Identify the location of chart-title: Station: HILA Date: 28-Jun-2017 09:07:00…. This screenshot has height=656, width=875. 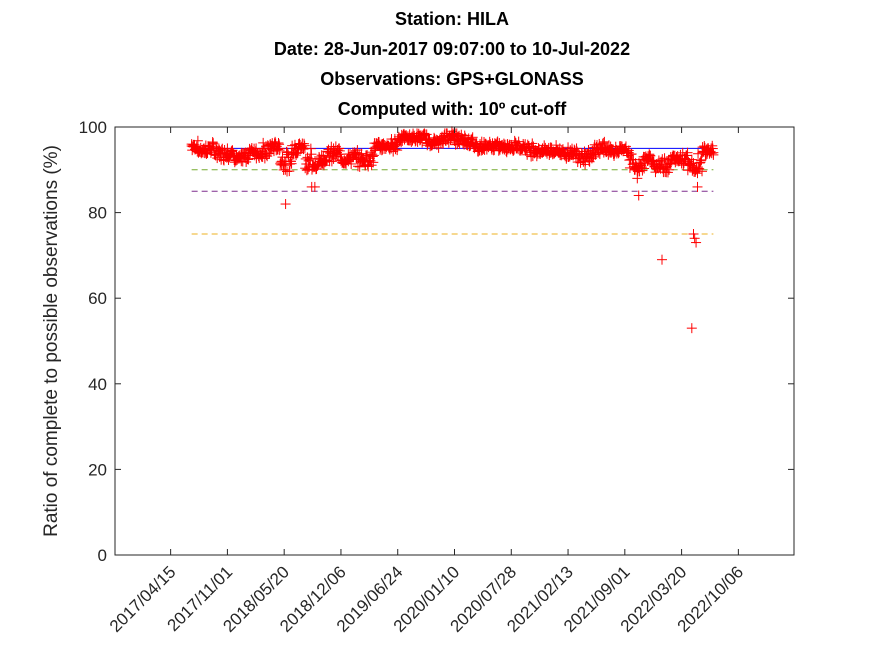
(452, 64).